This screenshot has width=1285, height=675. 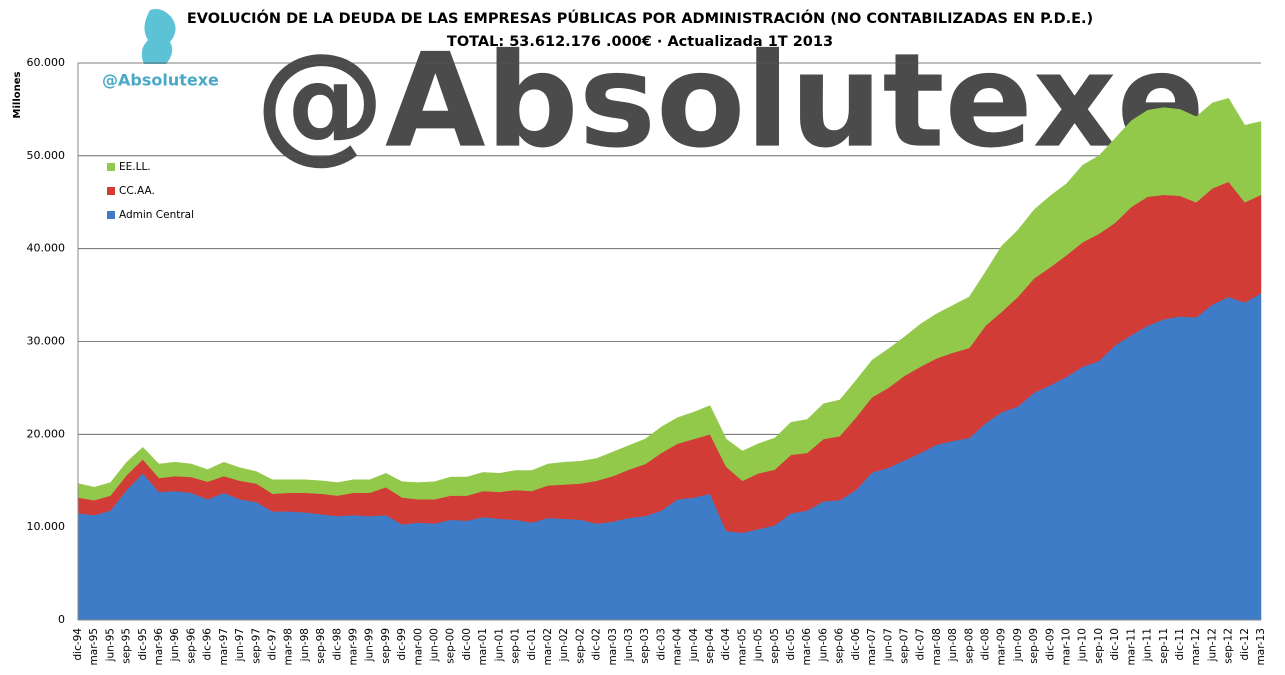 I want to click on x-tick-label: sep-99, so click(x=386, y=646).